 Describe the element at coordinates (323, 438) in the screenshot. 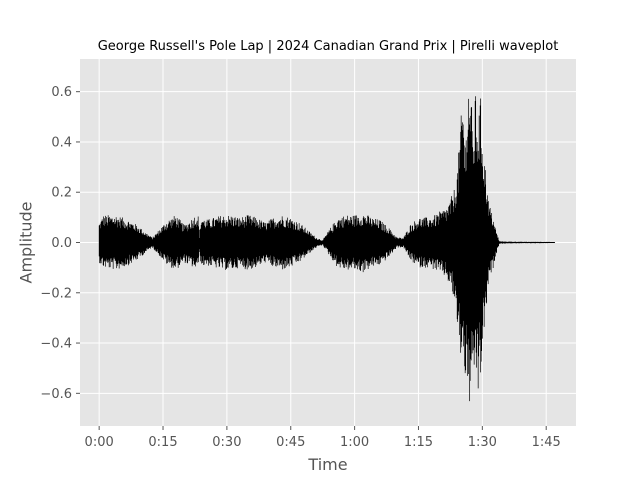

I see `x-axis-ticks: 0:00 0:15 0:30 0:45 1:00 1:15 1:30 1:45` at that location.